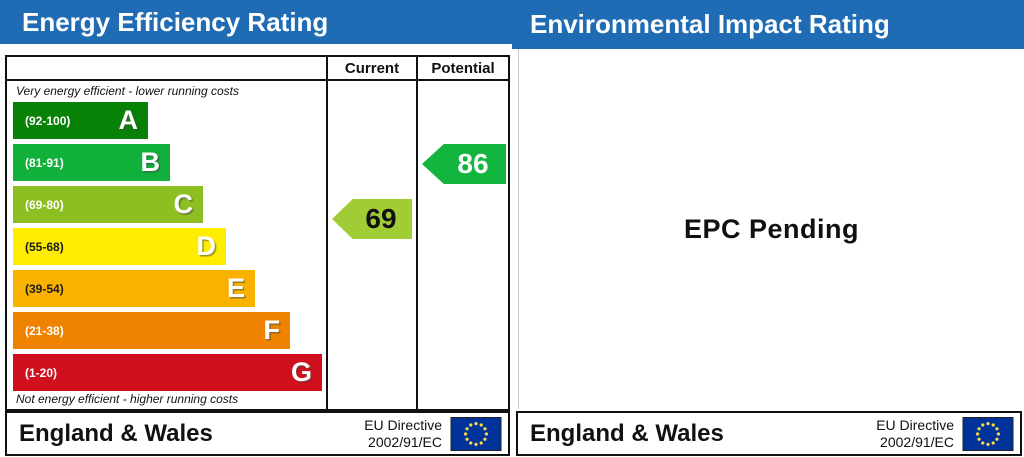 The image size is (1024, 457). Describe the element at coordinates (150, 162) in the screenshot. I see `band-b-letter: B` at that location.